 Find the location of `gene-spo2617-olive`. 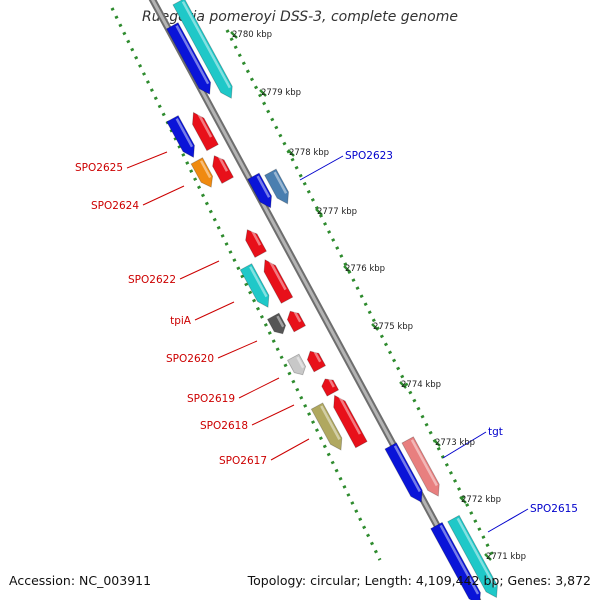

gene-spo2617-olive is located at coordinates (326, 426).